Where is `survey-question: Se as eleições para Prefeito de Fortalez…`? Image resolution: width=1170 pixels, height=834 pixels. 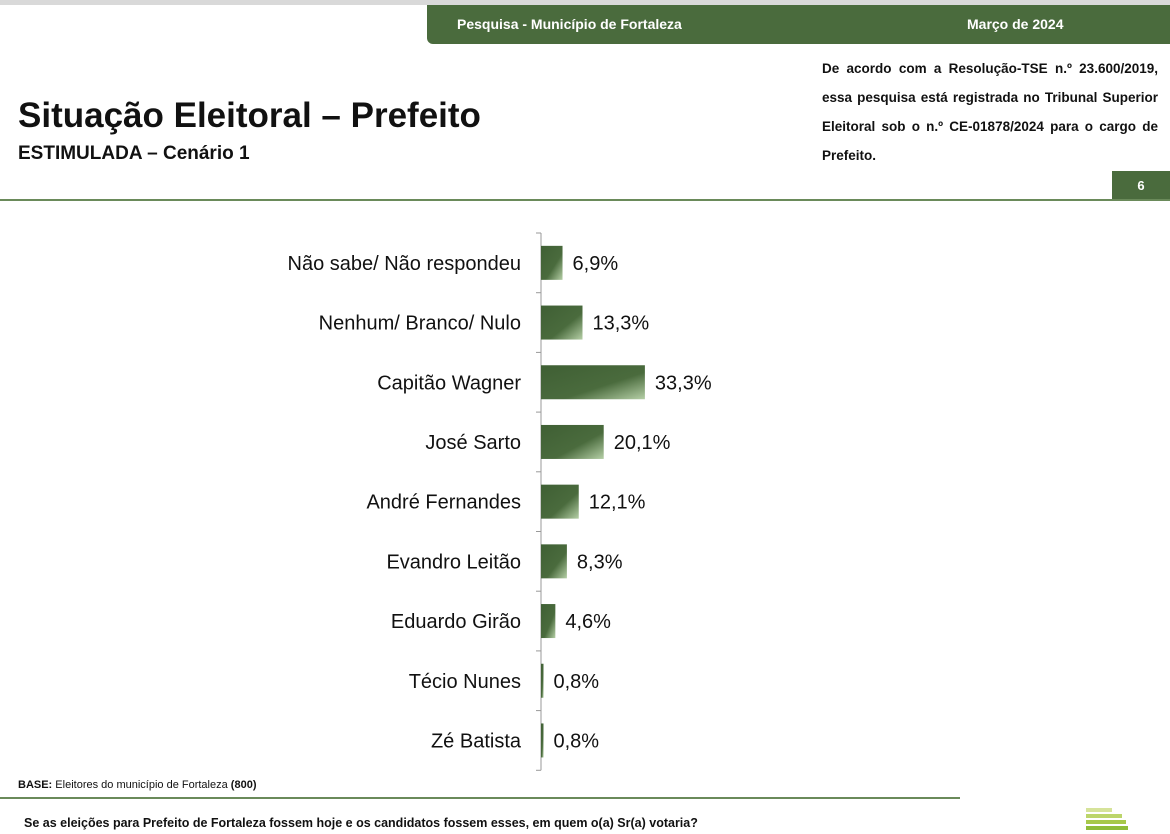
survey-question: Se as eleições para Prefeito de Fortalez… is located at coordinates (361, 823).